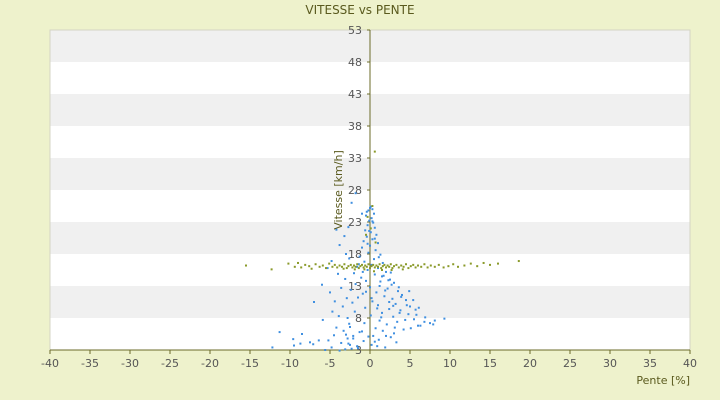  What do you see at coordinates (355, 158) in the screenshot?
I see `y-tick-label: 33` at bounding box center [355, 158].